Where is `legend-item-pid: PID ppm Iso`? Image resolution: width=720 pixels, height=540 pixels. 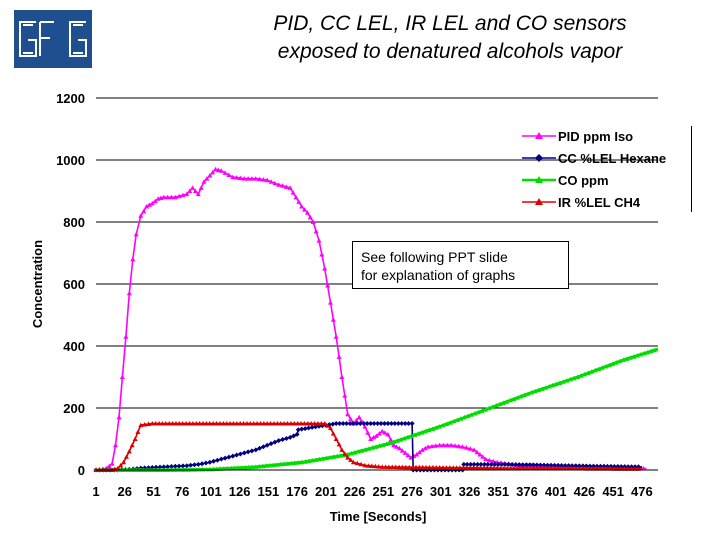
legend-item-pid: PID ppm Iso is located at coordinates (602, 137).